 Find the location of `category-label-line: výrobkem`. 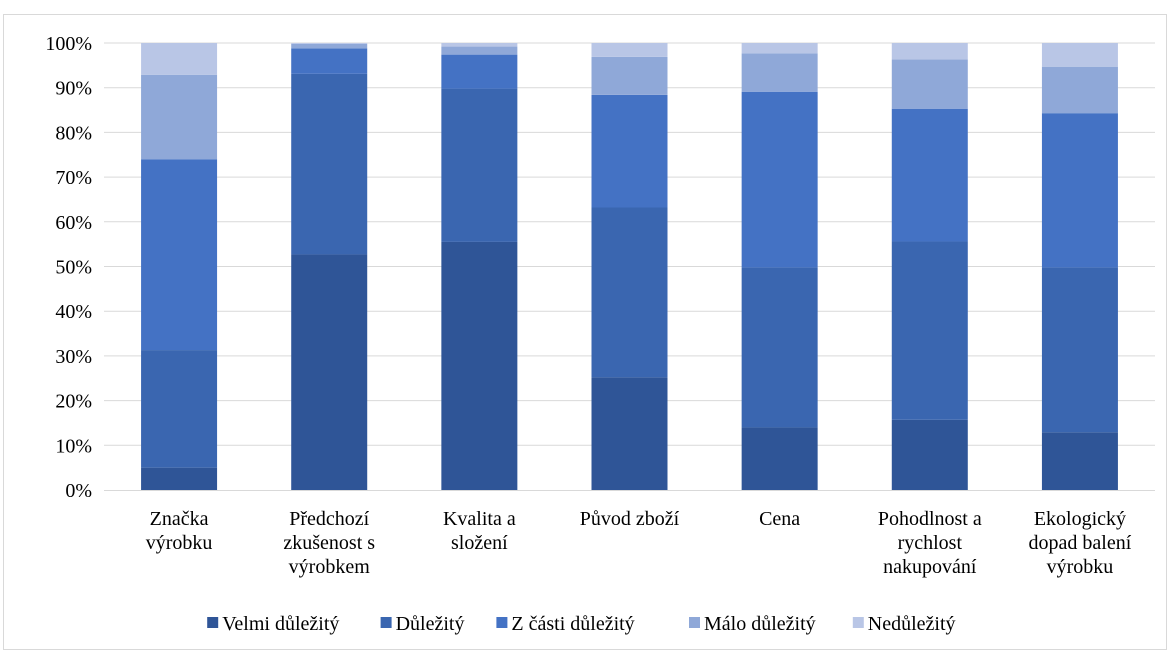

category-label-line: výrobkem is located at coordinates (330, 567).